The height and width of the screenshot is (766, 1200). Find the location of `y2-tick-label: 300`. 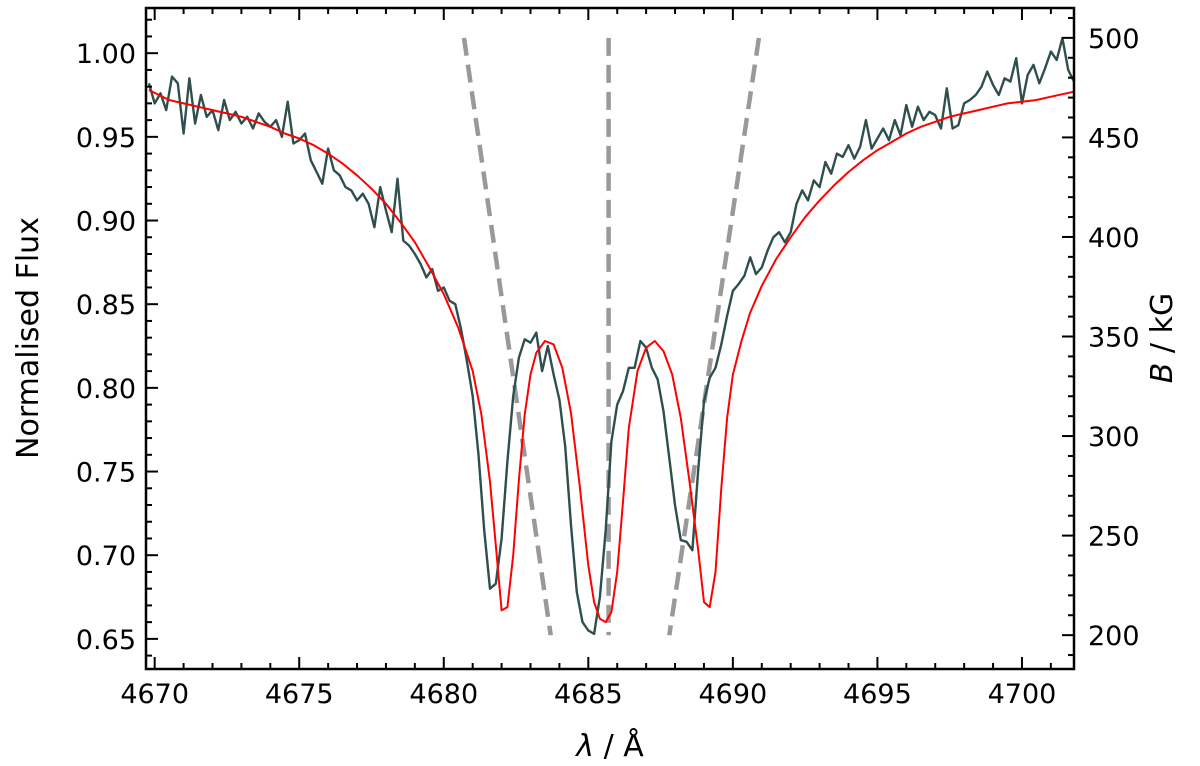

y2-tick-label: 300 is located at coordinates (1114, 437).